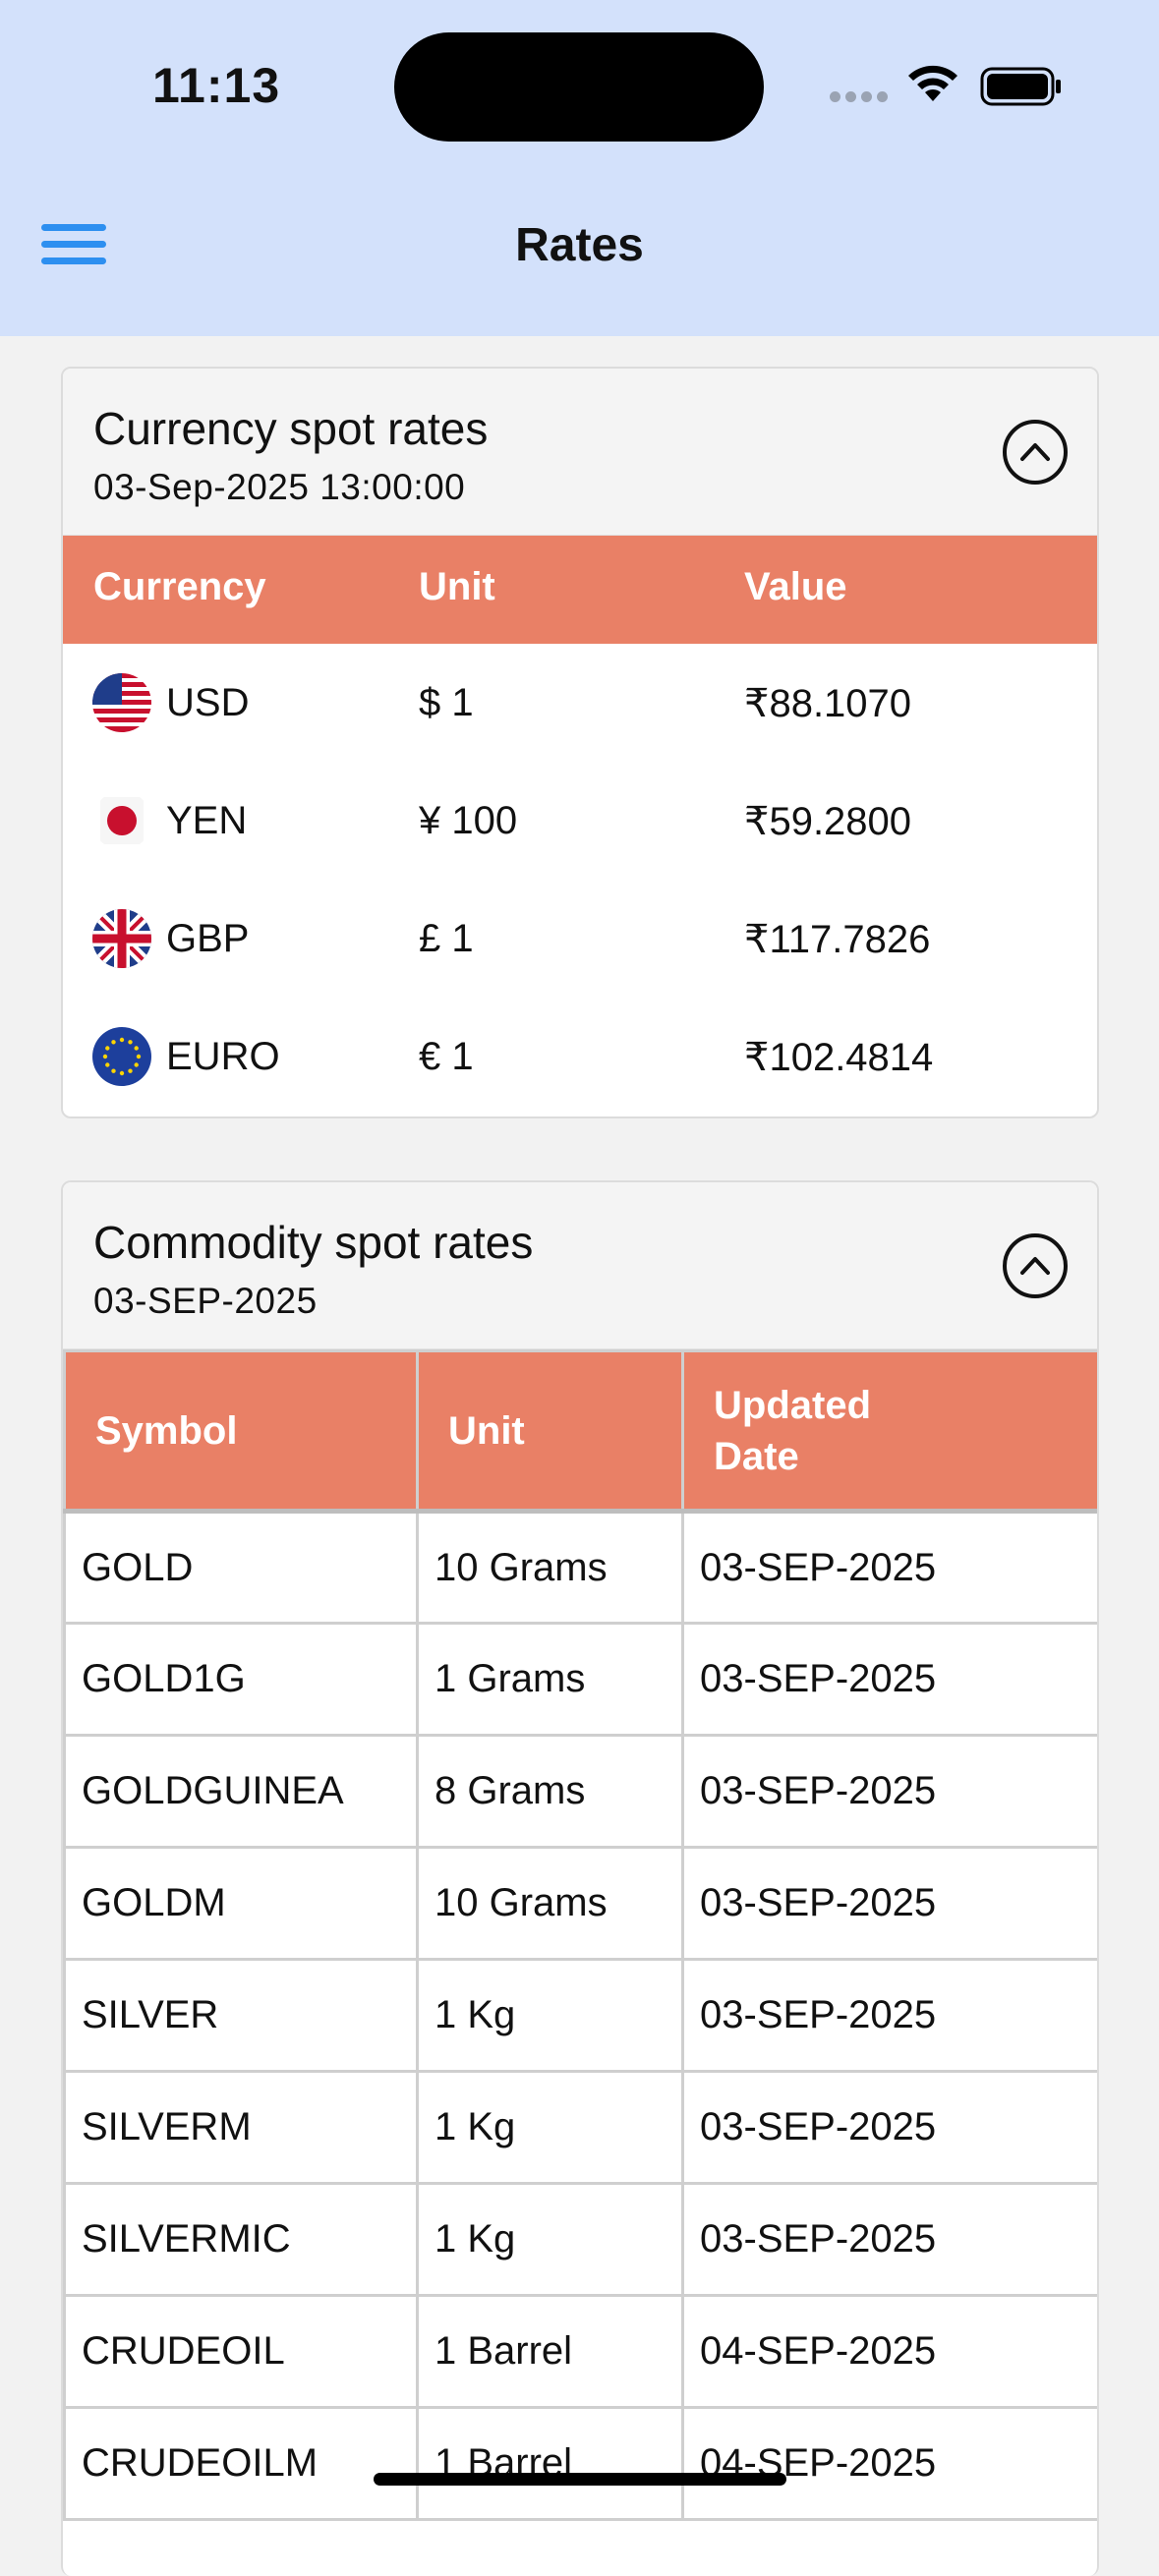 The height and width of the screenshot is (2576, 1159). I want to click on currency-table-header: Currency Unit Value, so click(580, 590).